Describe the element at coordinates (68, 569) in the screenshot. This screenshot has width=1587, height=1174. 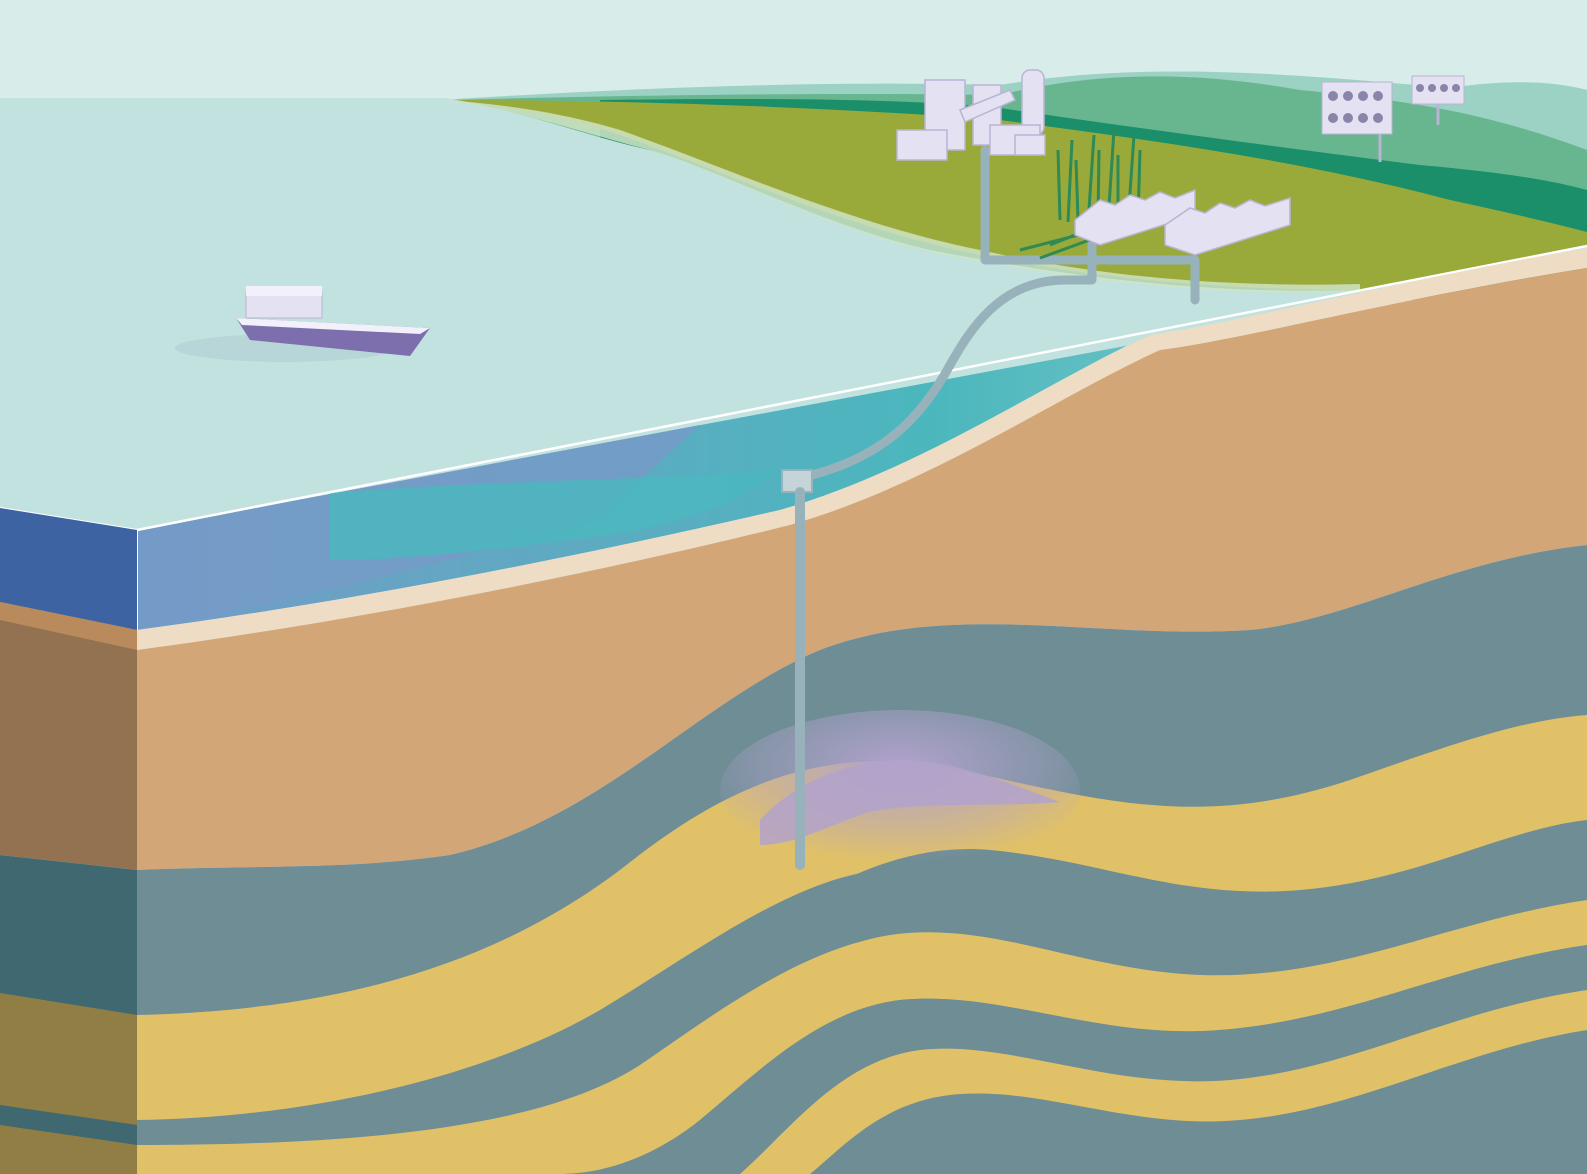
I see `side-sea` at that location.